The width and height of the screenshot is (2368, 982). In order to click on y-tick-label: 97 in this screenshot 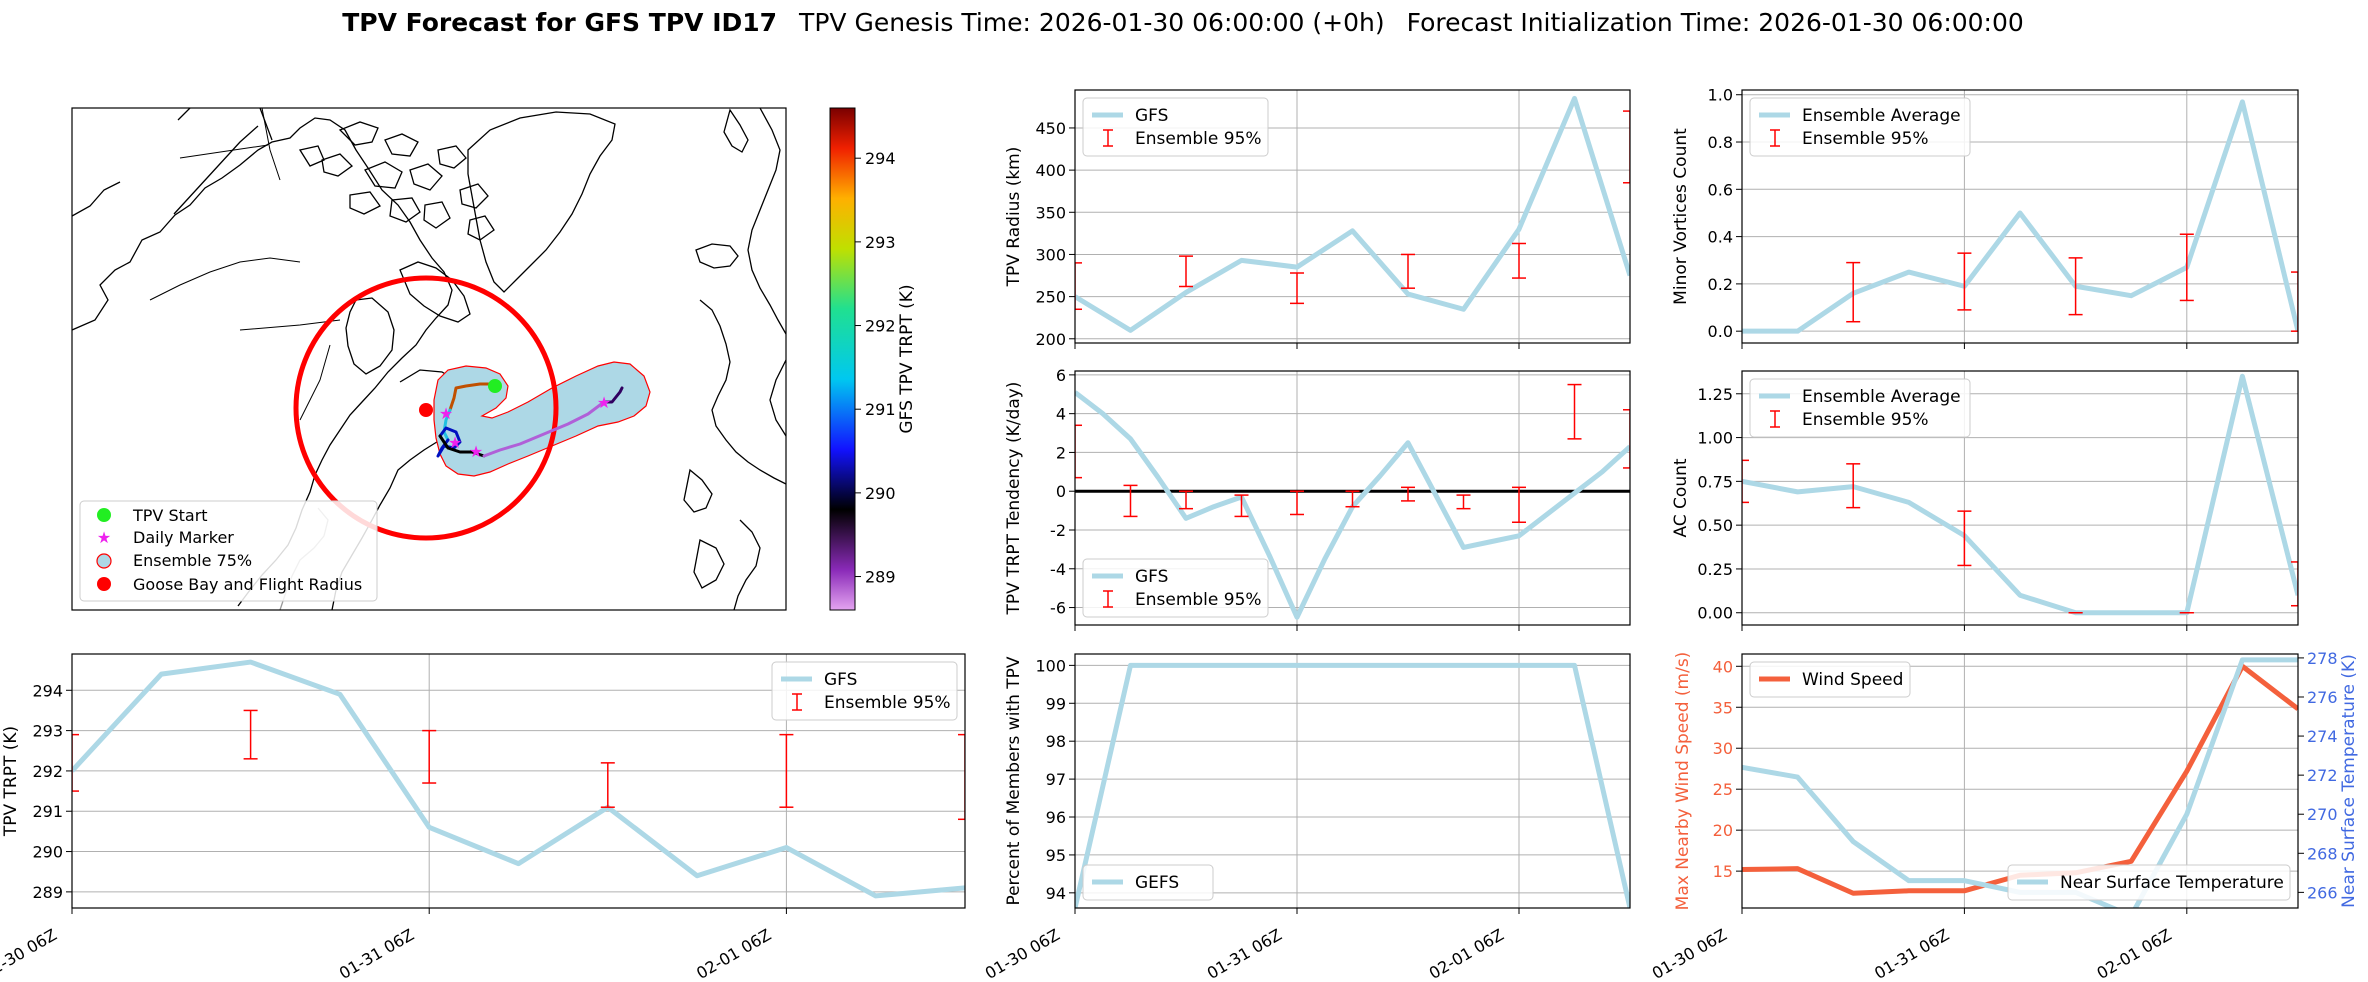, I will do `click(1056, 779)`.